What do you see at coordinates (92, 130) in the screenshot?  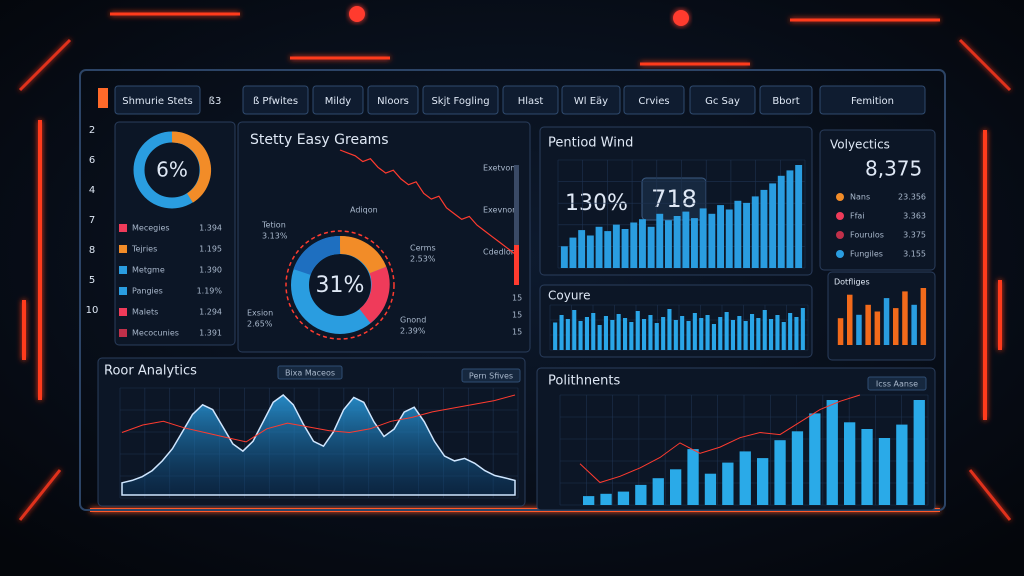 I see `sidebar-item: 2` at bounding box center [92, 130].